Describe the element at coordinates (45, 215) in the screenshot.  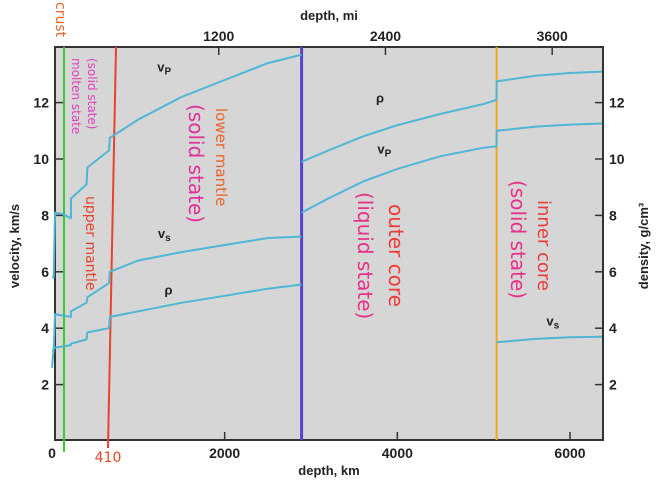
I see `y-tick-label: 8` at that location.